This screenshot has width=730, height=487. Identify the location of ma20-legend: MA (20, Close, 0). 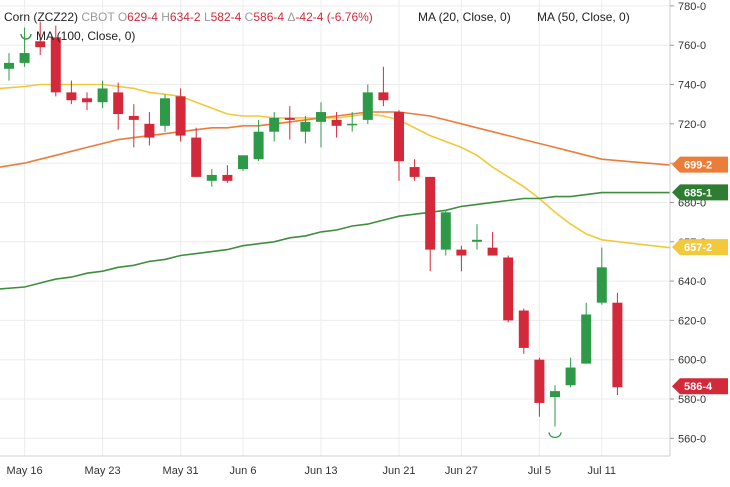
(464, 17).